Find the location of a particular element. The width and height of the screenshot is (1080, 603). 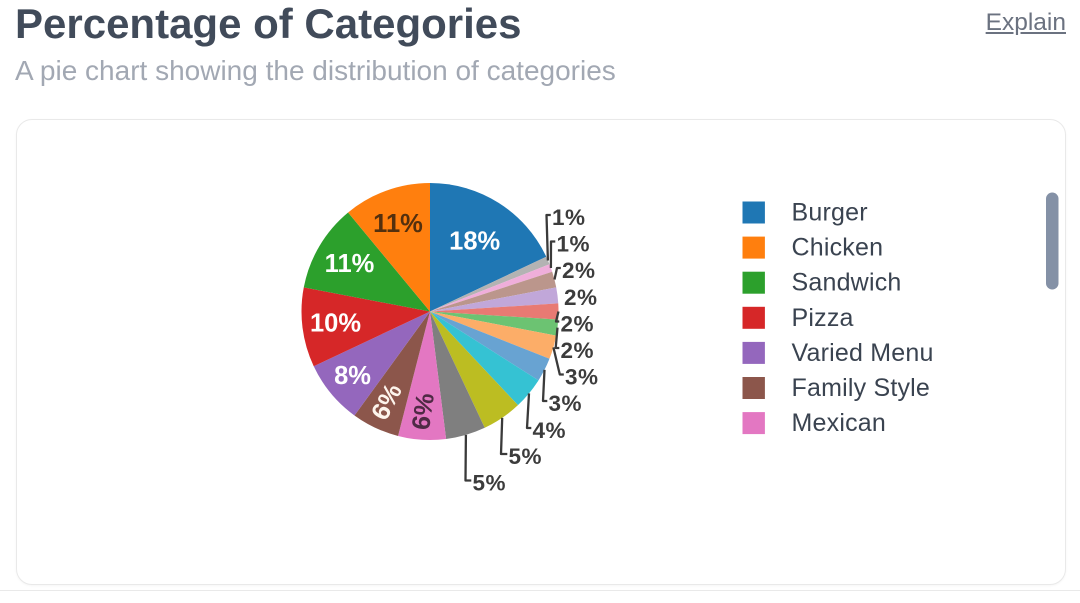

svg-text: Mexican is located at coordinates (839, 423).